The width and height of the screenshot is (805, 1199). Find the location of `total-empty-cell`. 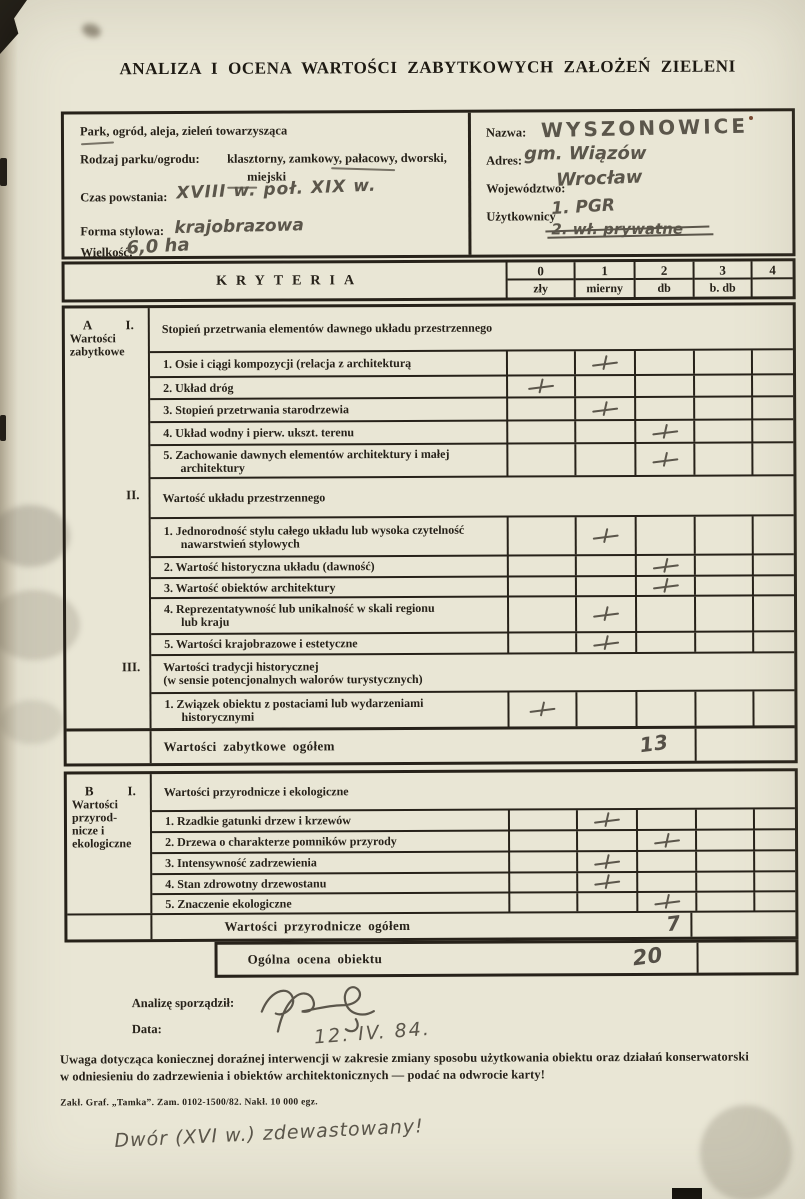

total-empty-cell is located at coordinates (743, 924).